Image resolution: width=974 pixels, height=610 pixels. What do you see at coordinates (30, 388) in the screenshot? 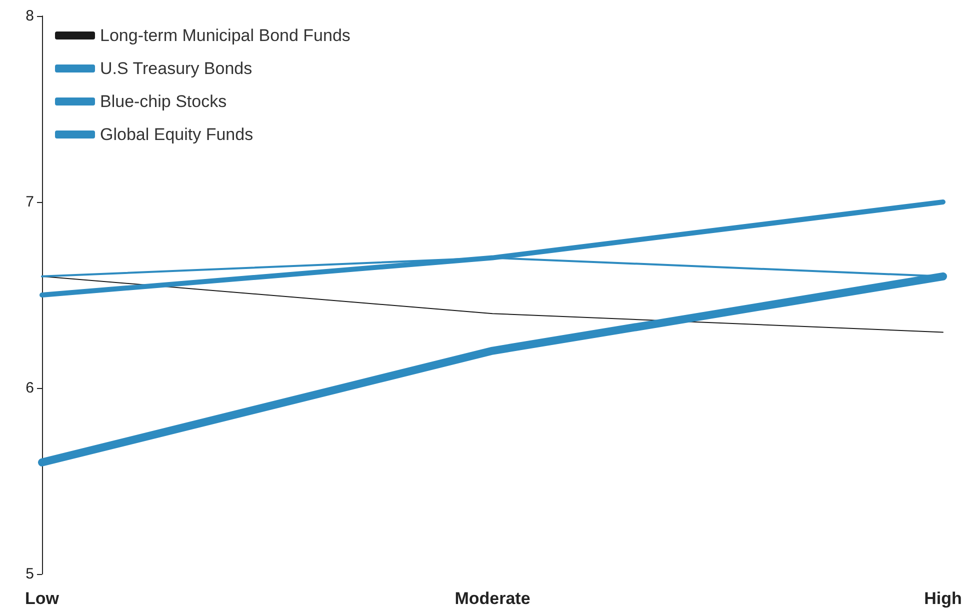
I see `y-tick-label: 6` at bounding box center [30, 388].